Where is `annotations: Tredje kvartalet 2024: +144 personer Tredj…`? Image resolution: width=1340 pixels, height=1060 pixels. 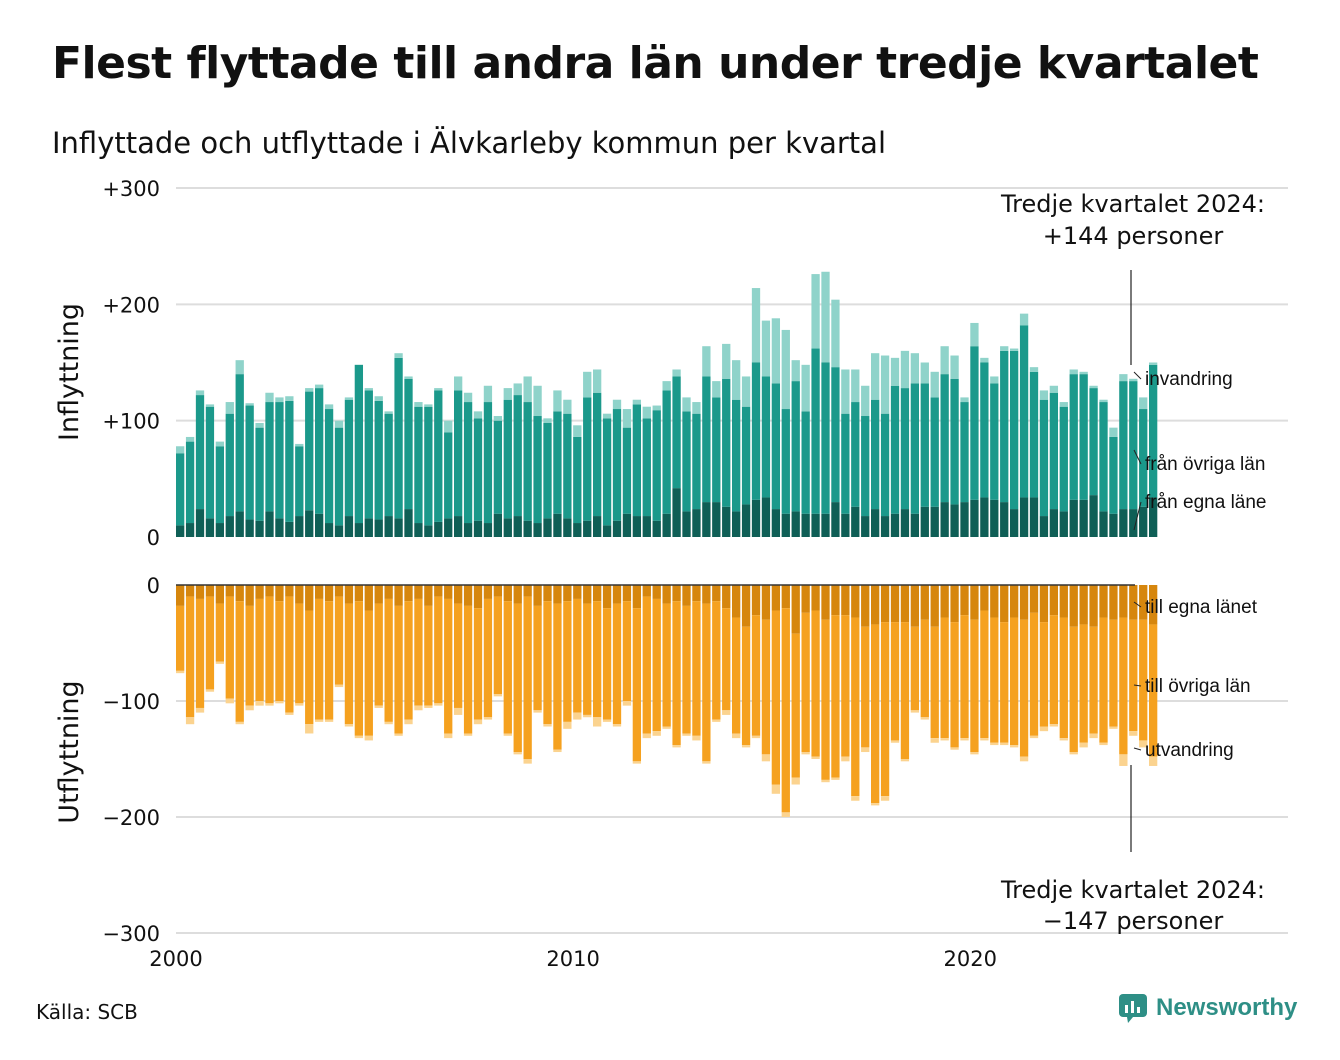
annotations: Tredje kvartalet 2024: +144 personer Tredj… is located at coordinates (1132, 562).